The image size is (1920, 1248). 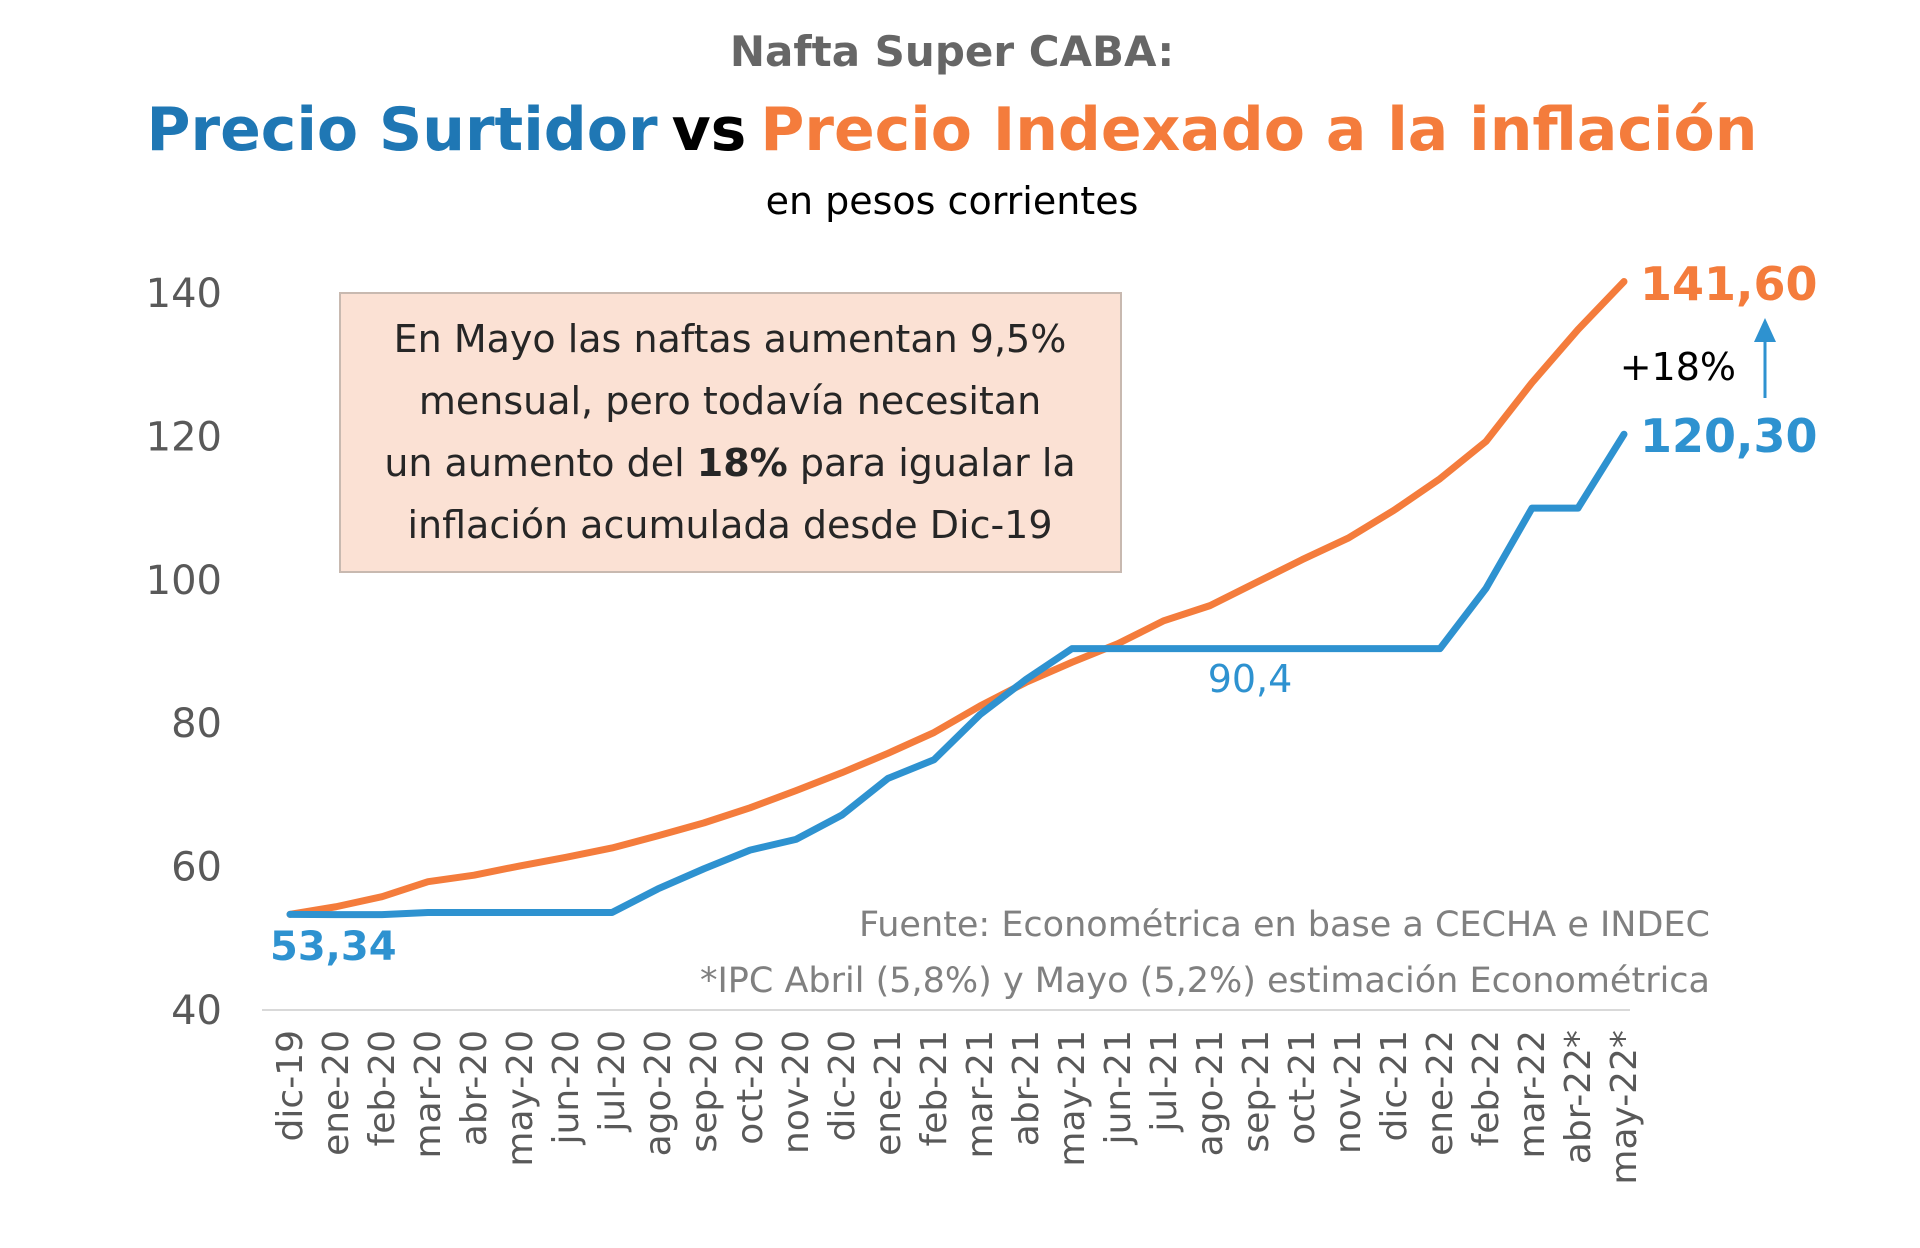 I want to click on x-tick-label: dic-19, so click(x=290, y=1085).